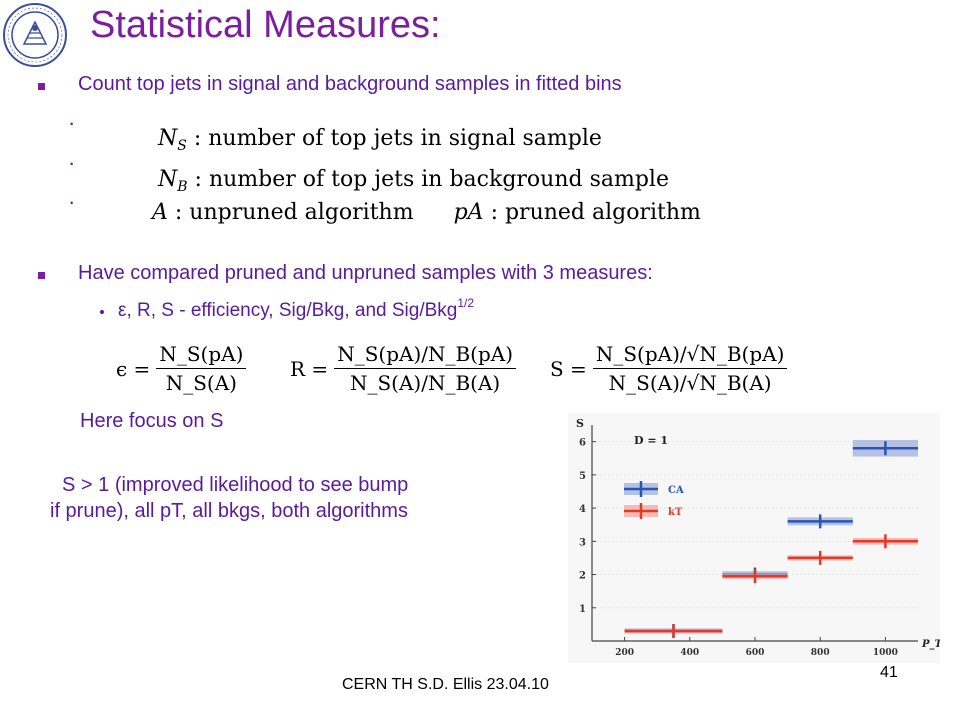 Image resolution: width=960 pixels, height=720 pixels. I want to click on chart-y-tick-label: 6, so click(582, 443).